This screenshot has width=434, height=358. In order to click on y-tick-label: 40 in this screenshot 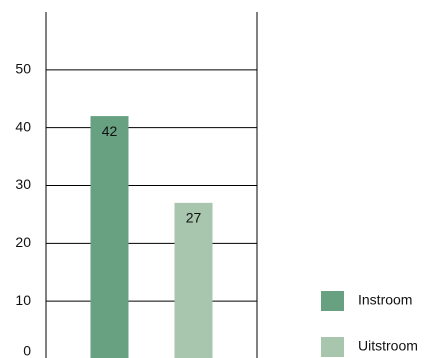, I will do `click(23, 126)`.